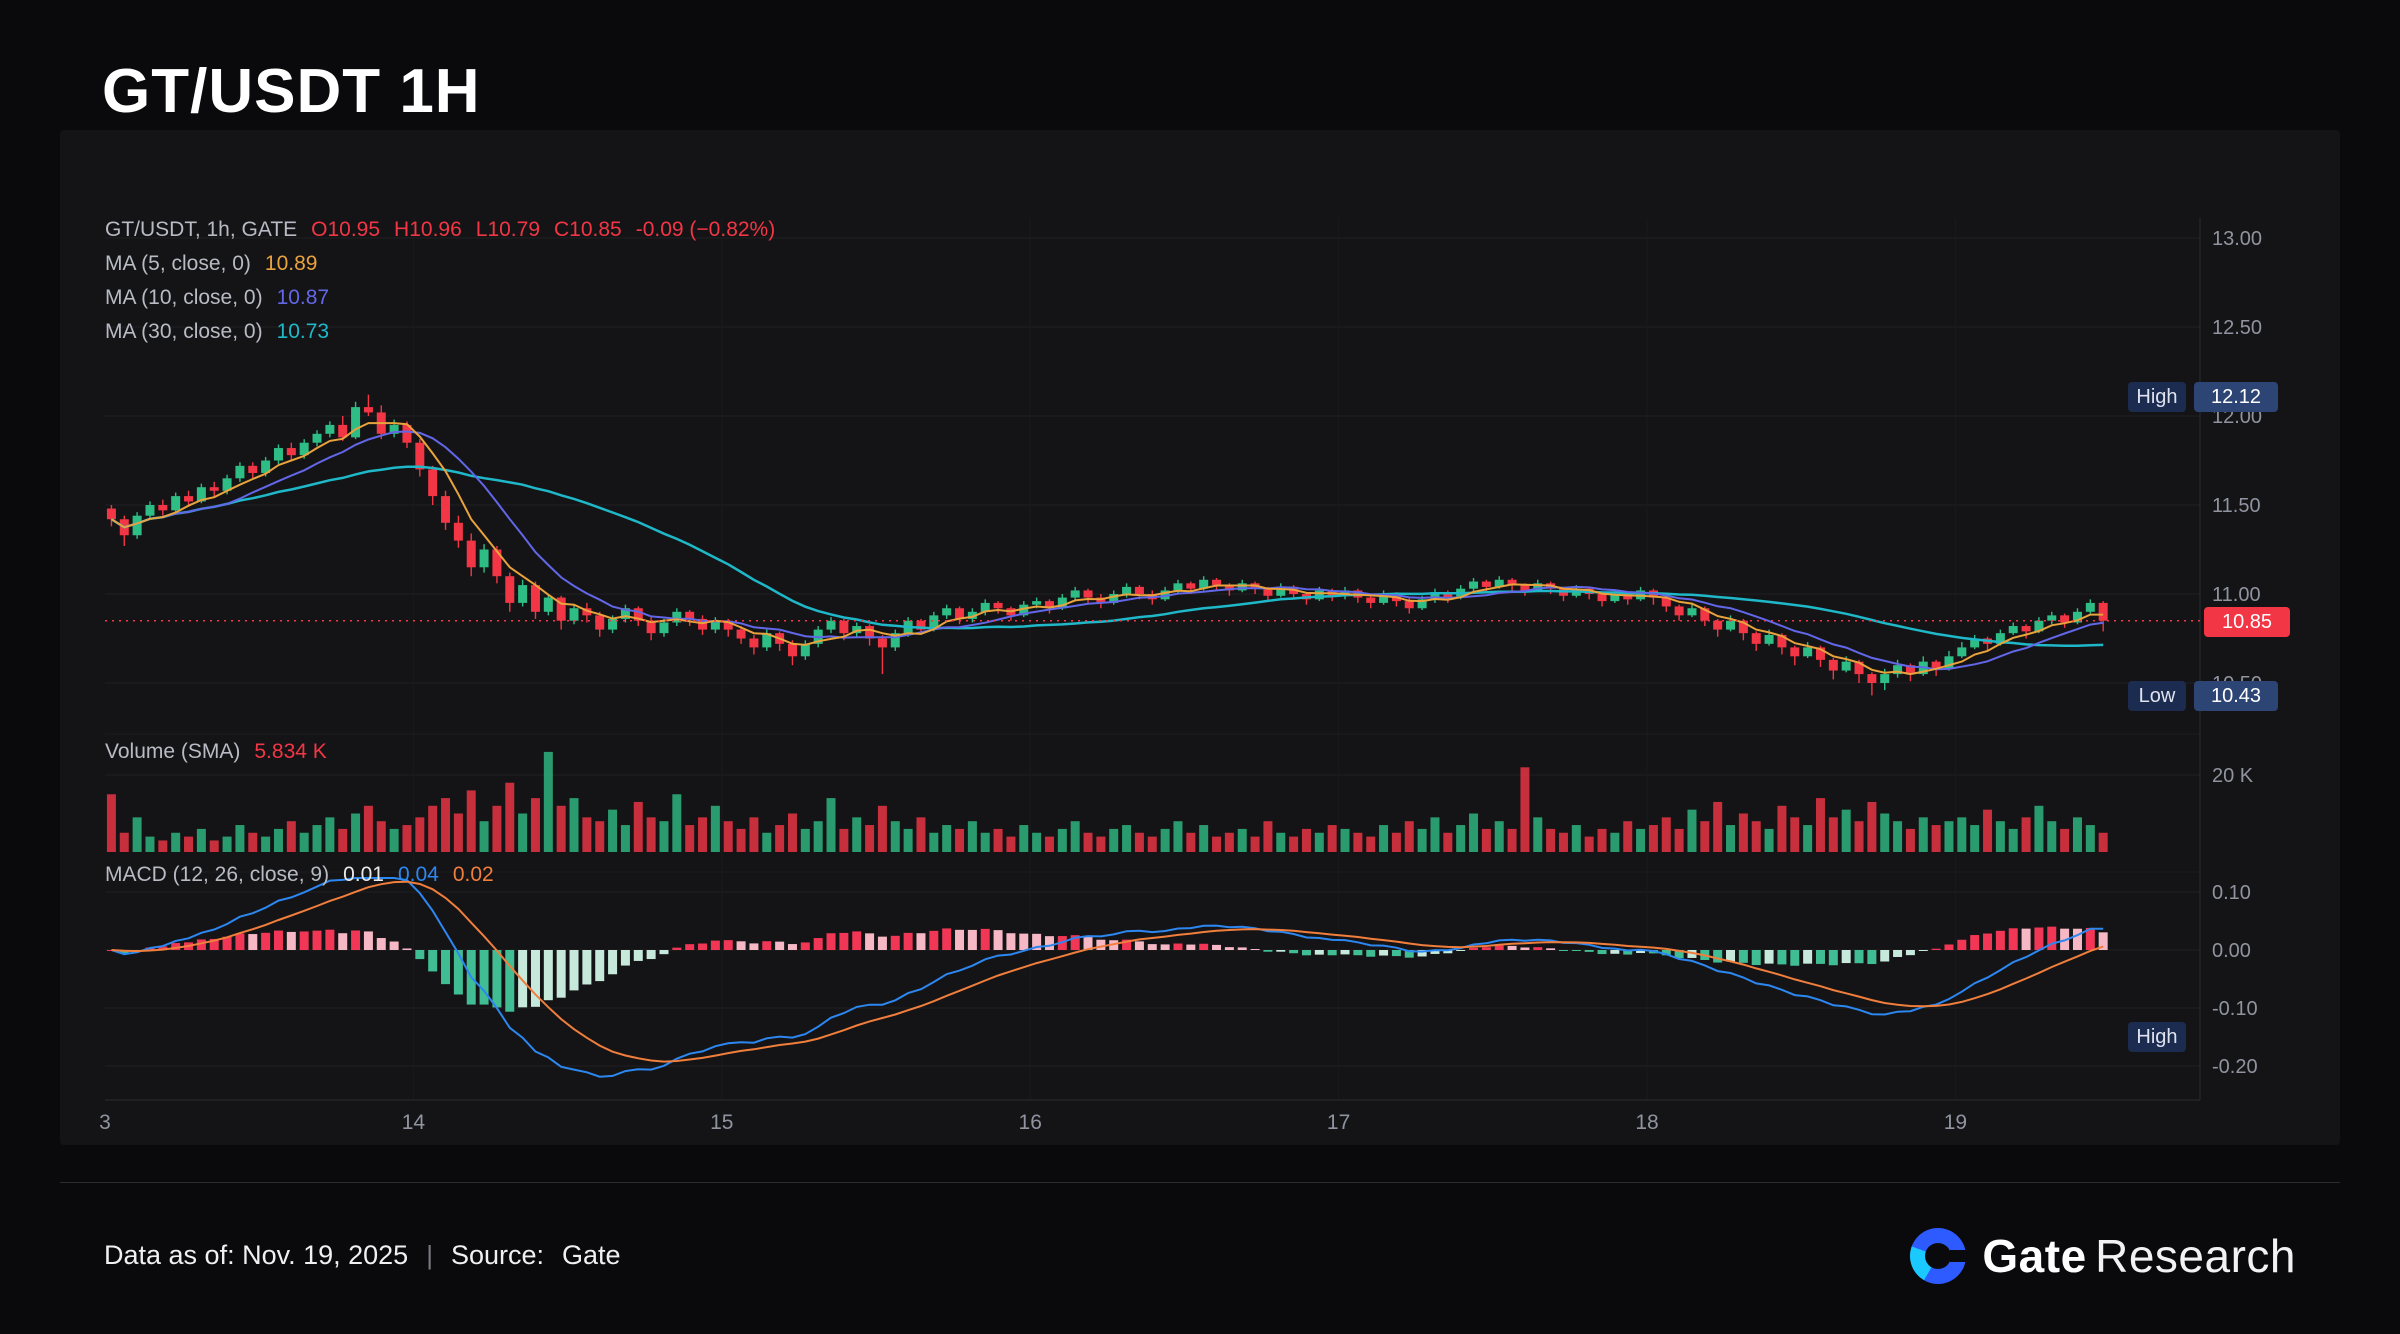 The width and height of the screenshot is (2400, 1334). I want to click on macd-legend: MACD (12, 26, close, 9) 0.01 0.04 0.02, so click(299, 875).